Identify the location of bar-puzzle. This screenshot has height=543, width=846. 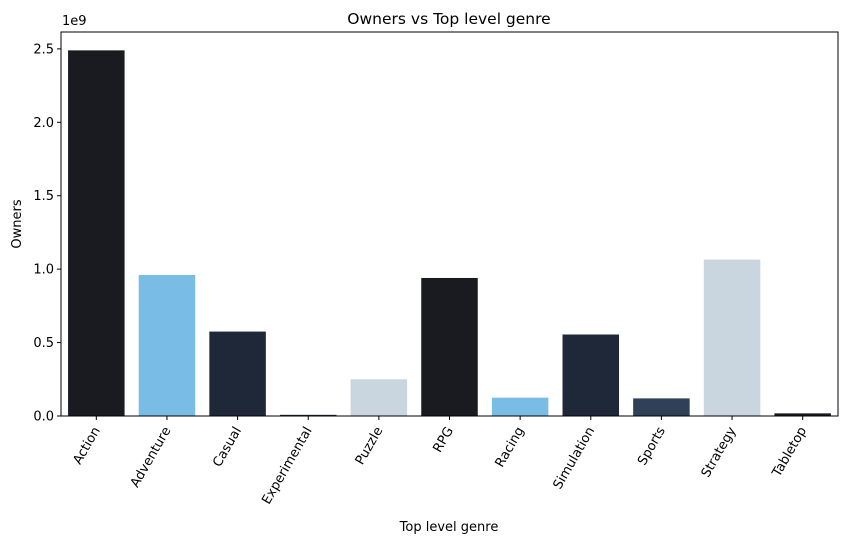
(379, 397).